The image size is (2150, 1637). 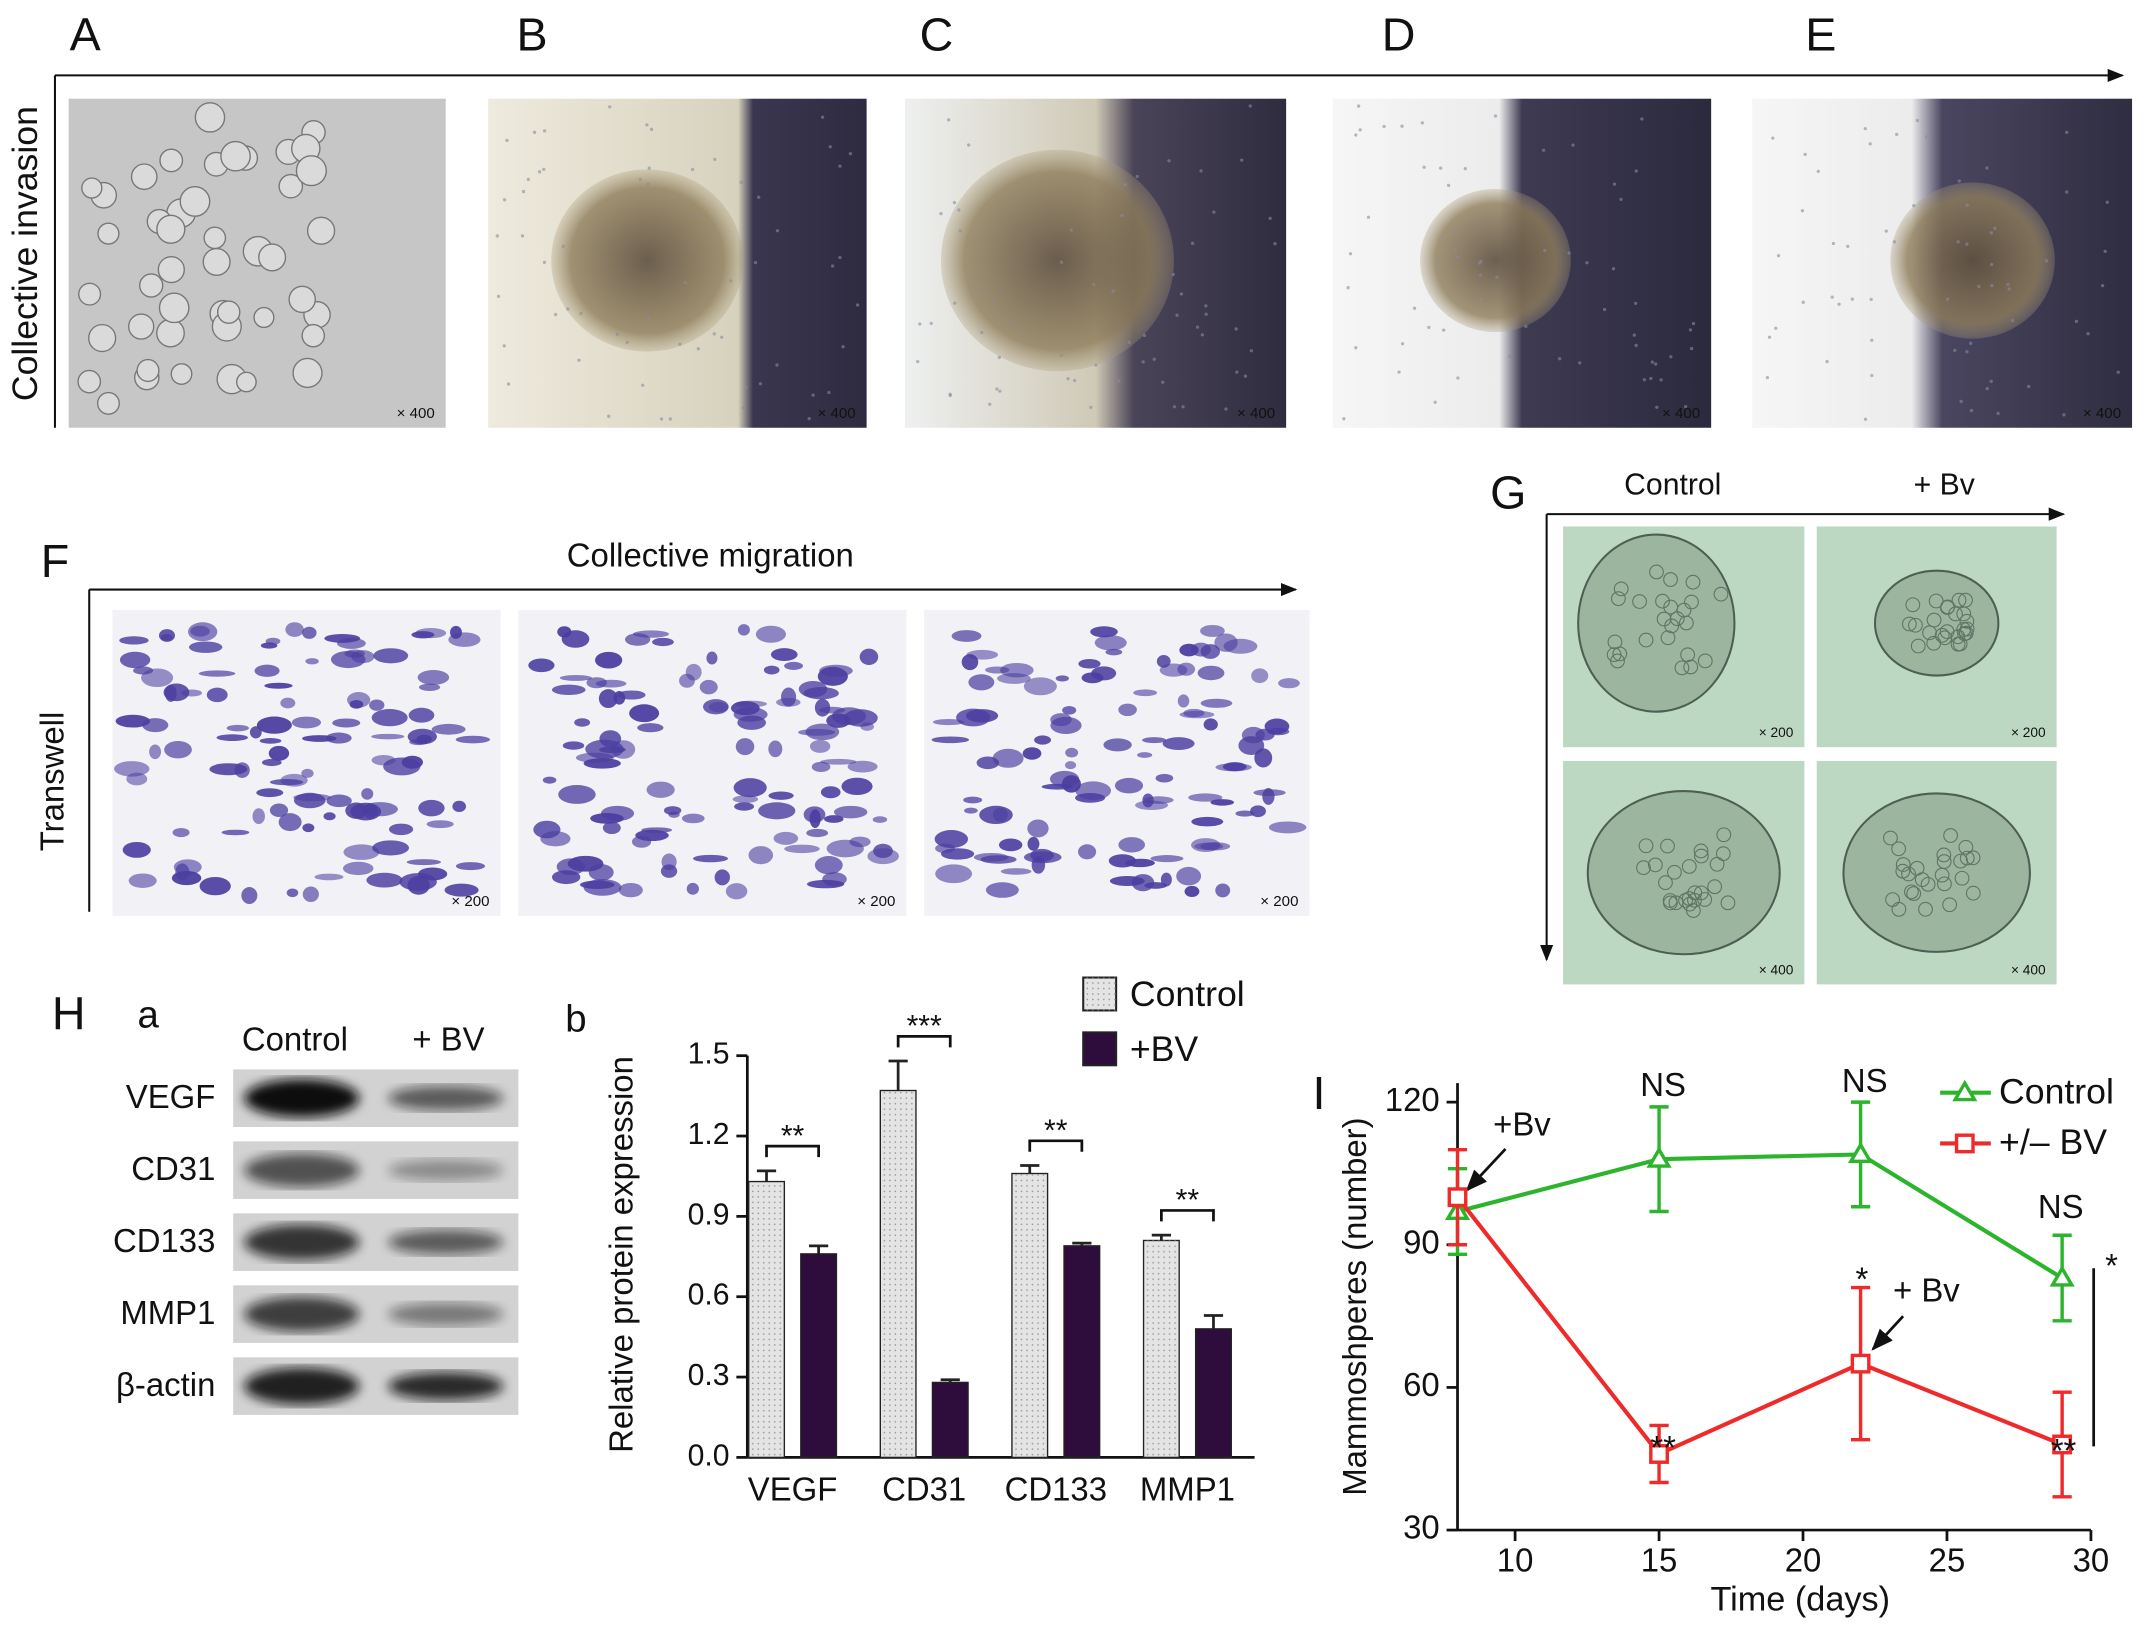 What do you see at coordinates (575, 1019) in the screenshot?
I see `subpanel-letter: b` at bounding box center [575, 1019].